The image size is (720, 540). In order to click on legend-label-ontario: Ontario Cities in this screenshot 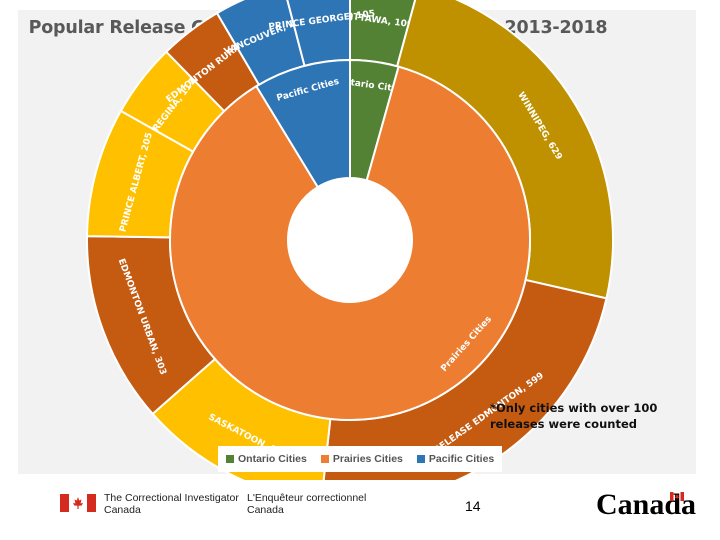, I will do `click(272, 459)`.